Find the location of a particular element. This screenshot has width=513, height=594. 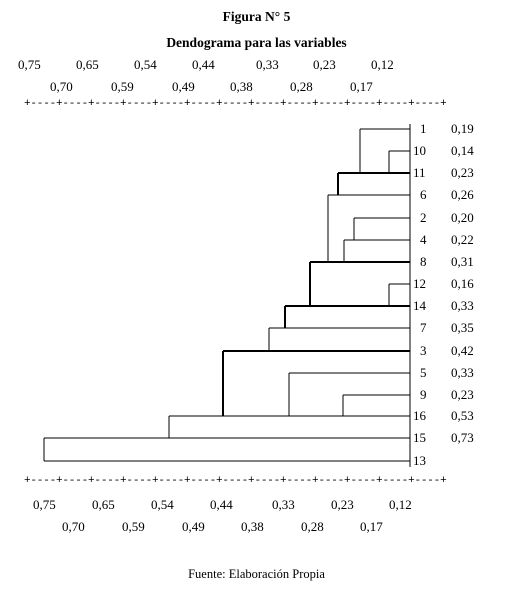

leaf-label: 13 is located at coordinates (419, 460).